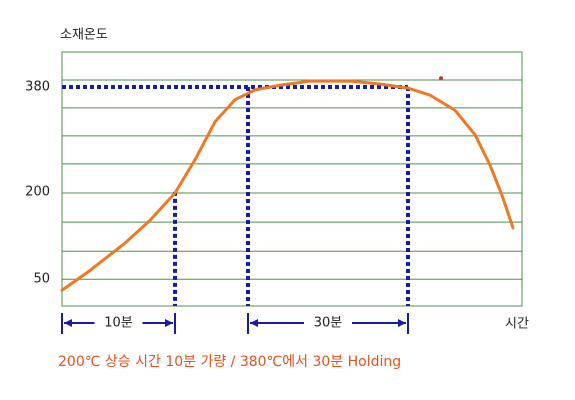 The height and width of the screenshot is (400, 575). What do you see at coordinates (441, 78) in the screenshot?
I see `point` at bounding box center [441, 78].